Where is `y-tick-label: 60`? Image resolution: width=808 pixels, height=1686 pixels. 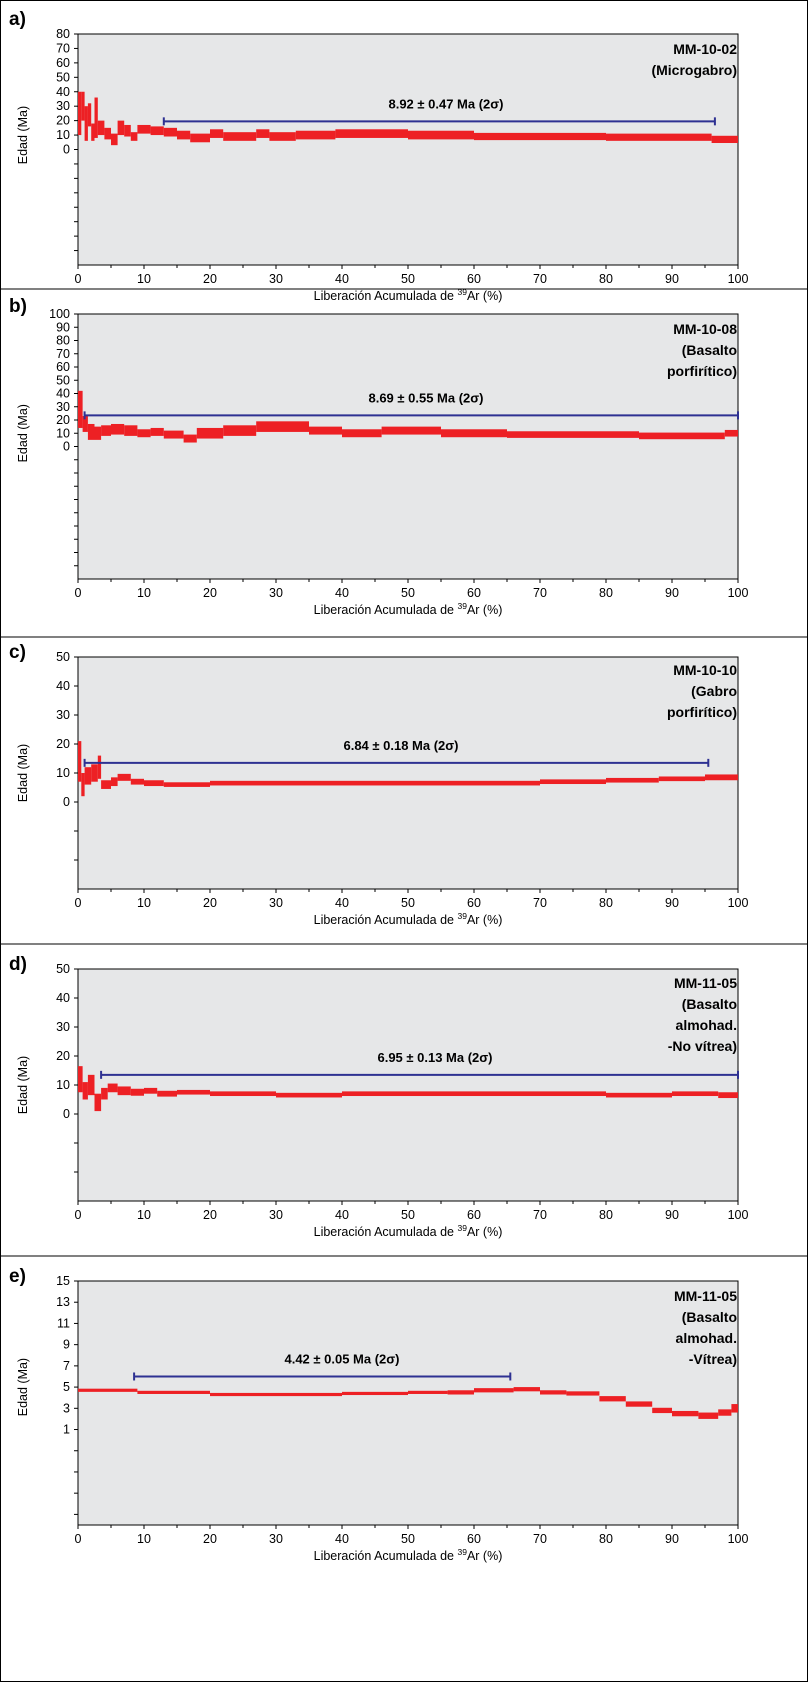 y-tick-label: 60 is located at coordinates (63, 367).